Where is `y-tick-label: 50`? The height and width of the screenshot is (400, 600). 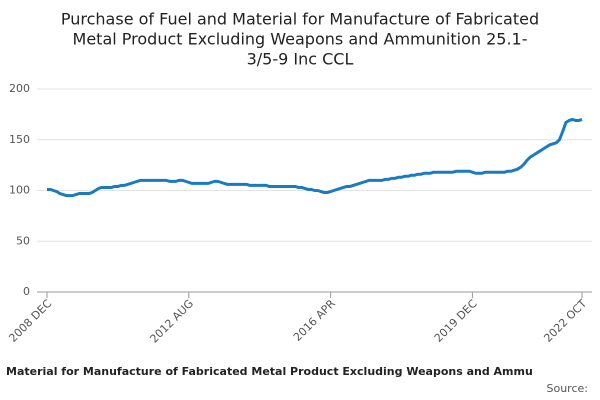 y-tick-label: 50 is located at coordinates (23, 240).